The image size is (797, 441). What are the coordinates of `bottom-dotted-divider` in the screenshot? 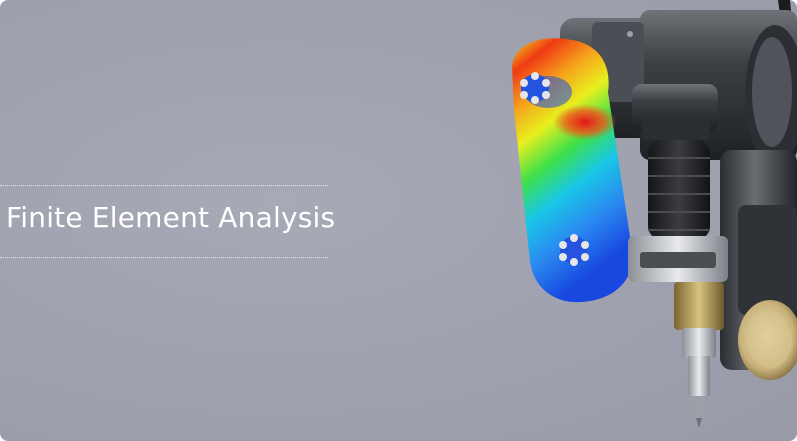 It's located at (164, 257).